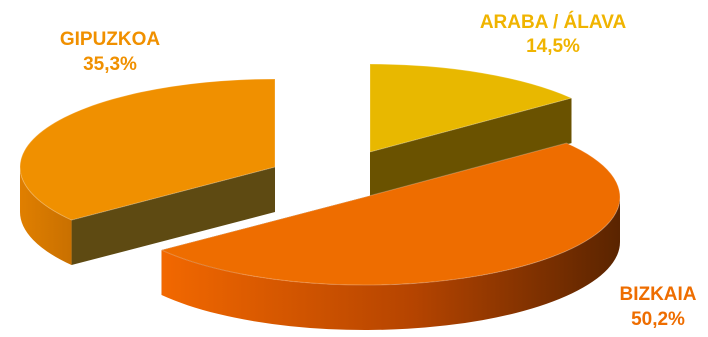 Image resolution: width=708 pixels, height=337 pixels. What do you see at coordinates (110, 39) in the screenshot?
I see `slice-label-gipuzkoa: GIPUZKOA` at bounding box center [110, 39].